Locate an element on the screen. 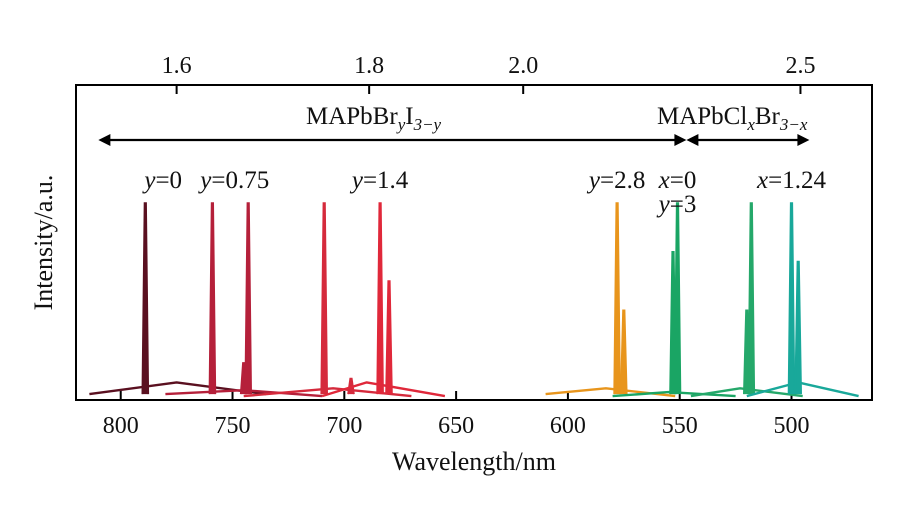 The width and height of the screenshot is (904, 529). arrow-chloride-bromide-range is located at coordinates (748, 140).